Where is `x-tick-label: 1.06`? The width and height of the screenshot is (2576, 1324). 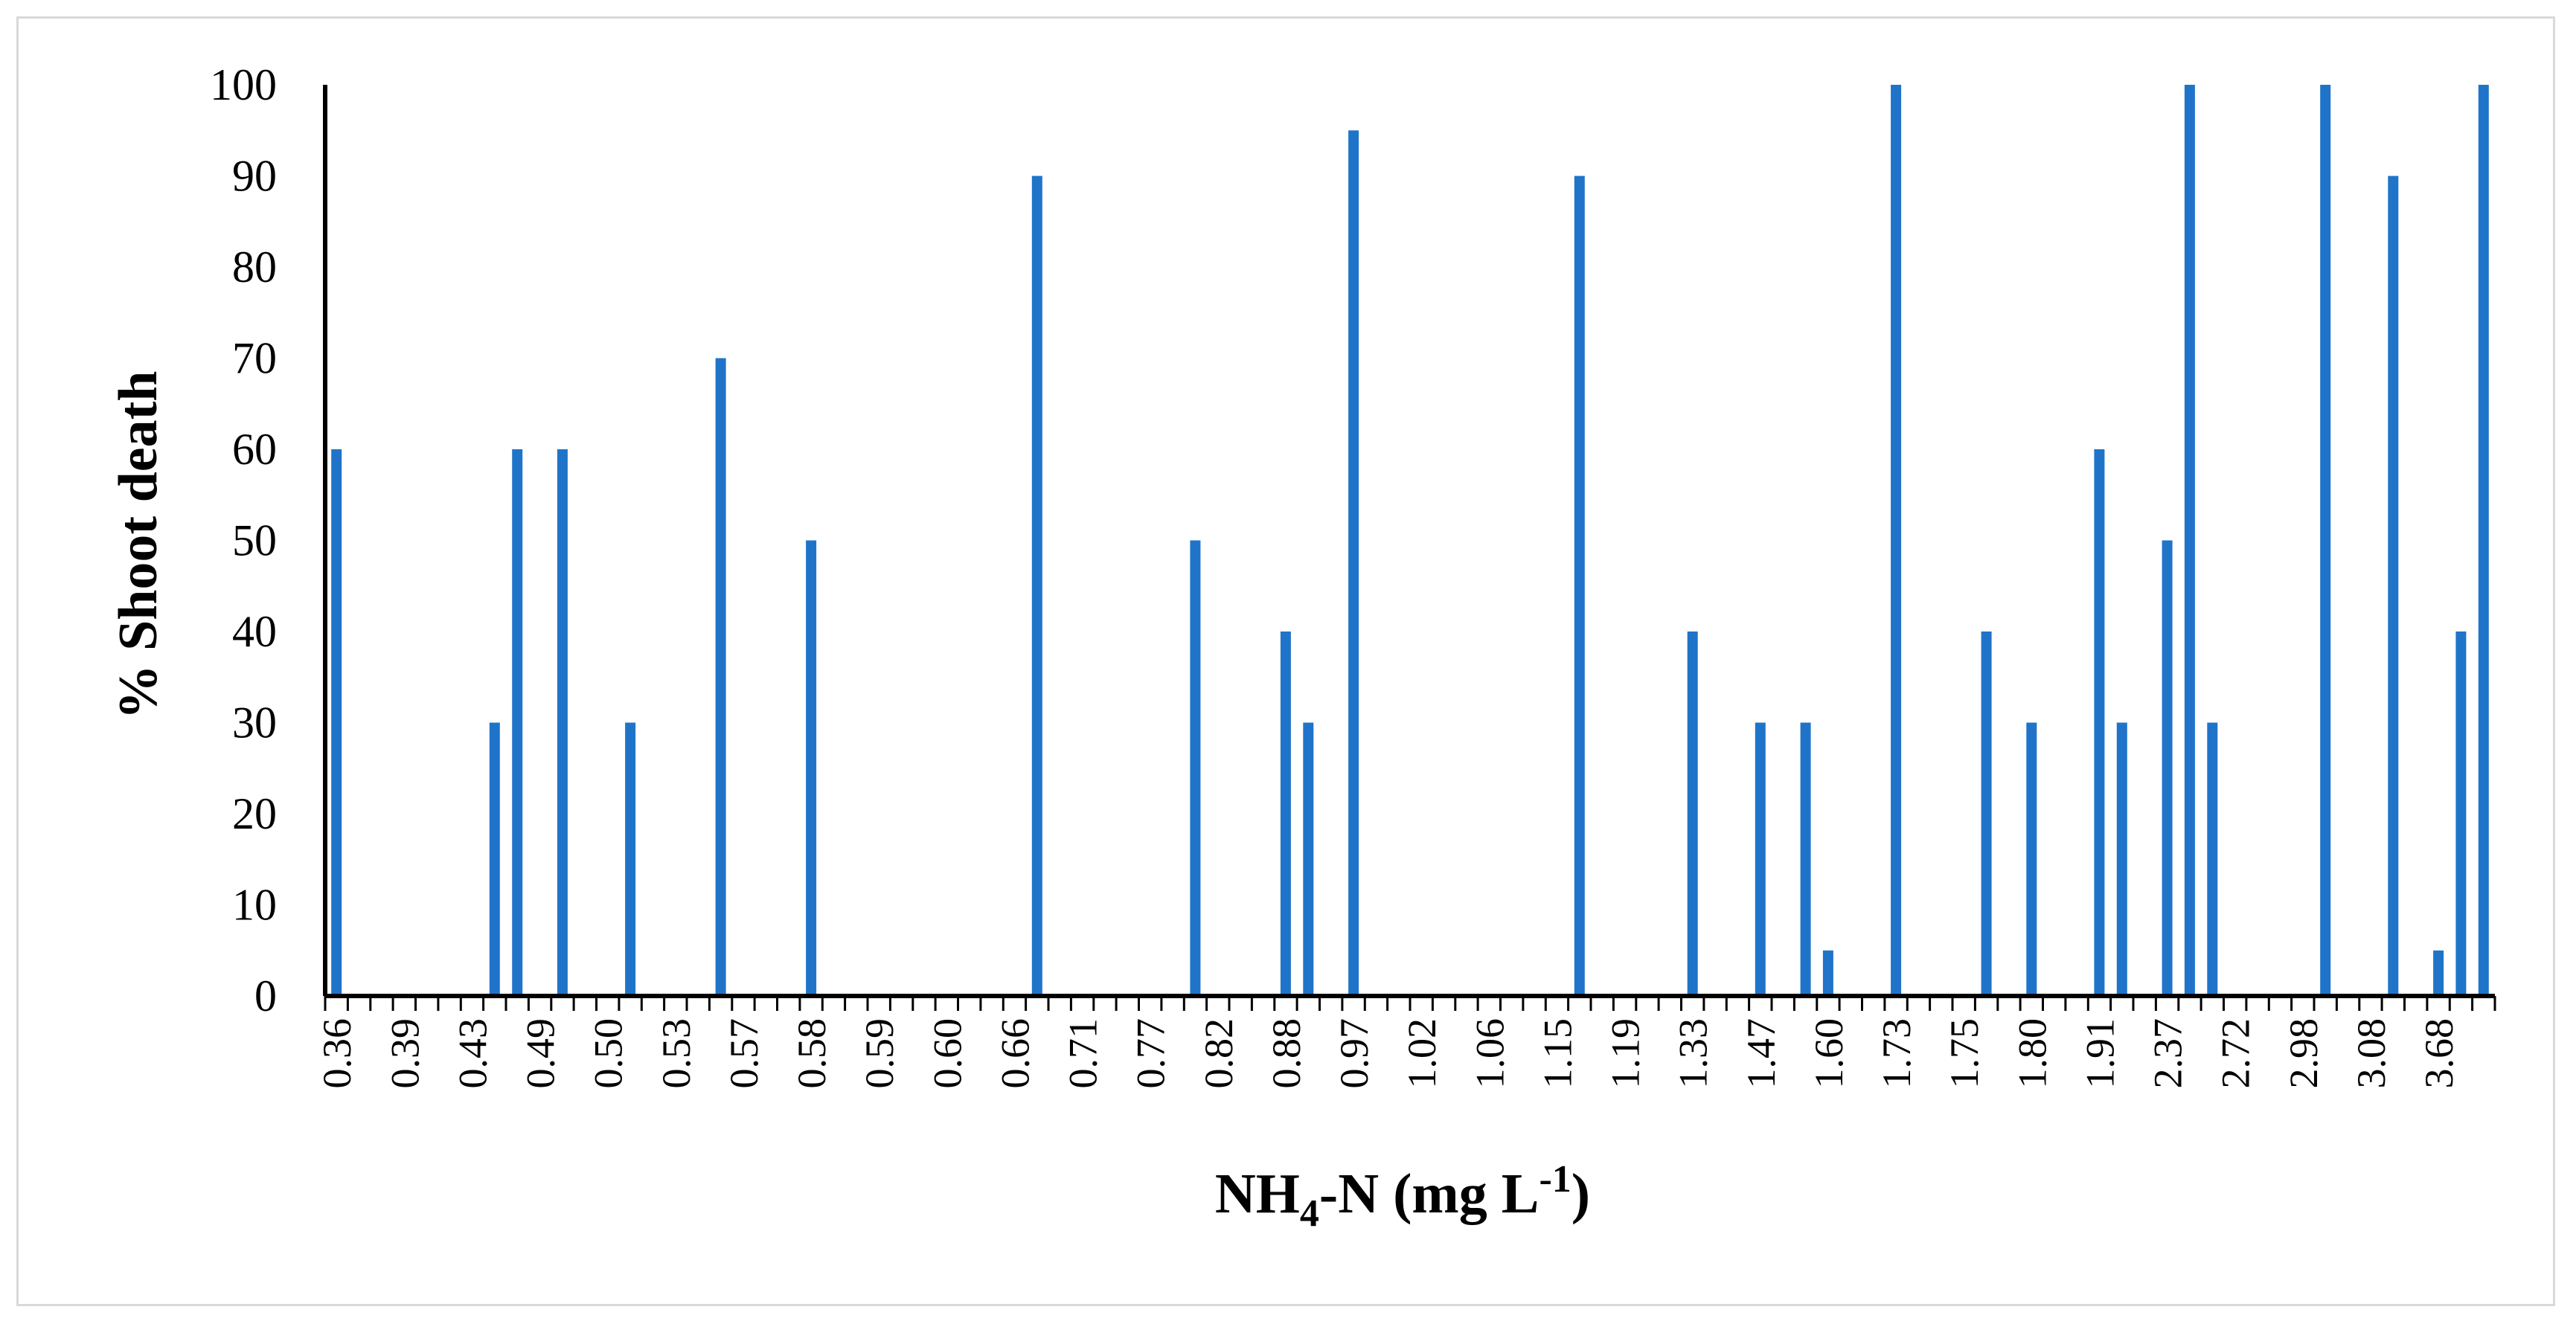
x-tick-label: 1.06 is located at coordinates (1489, 1053).